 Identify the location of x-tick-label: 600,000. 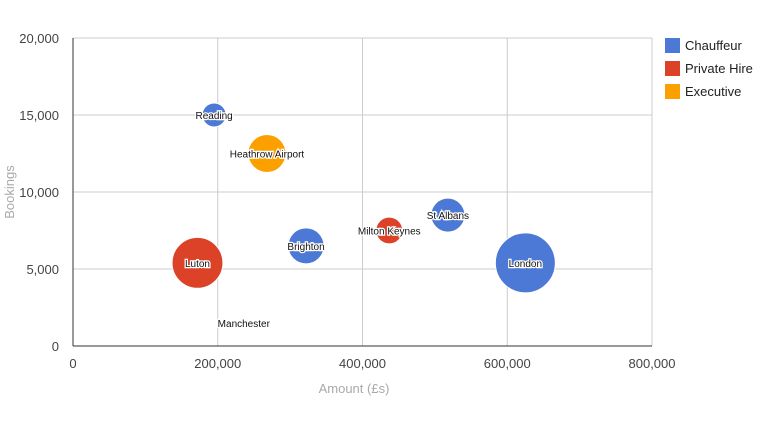
(507, 363).